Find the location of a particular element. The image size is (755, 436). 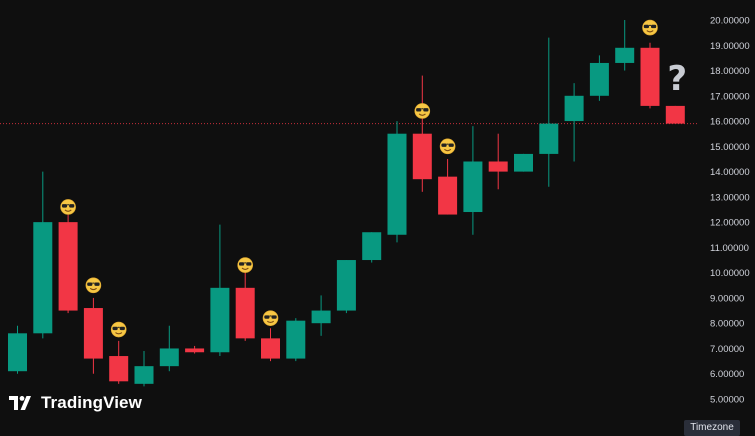

candle-2007 is located at coordinates (195, 349).